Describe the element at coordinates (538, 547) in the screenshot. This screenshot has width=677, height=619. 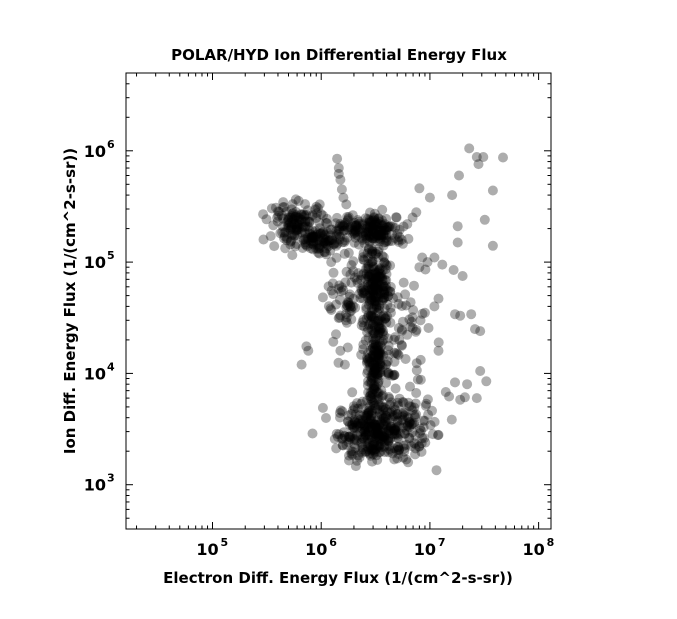
I see `x-tick-label: 10 8` at that location.